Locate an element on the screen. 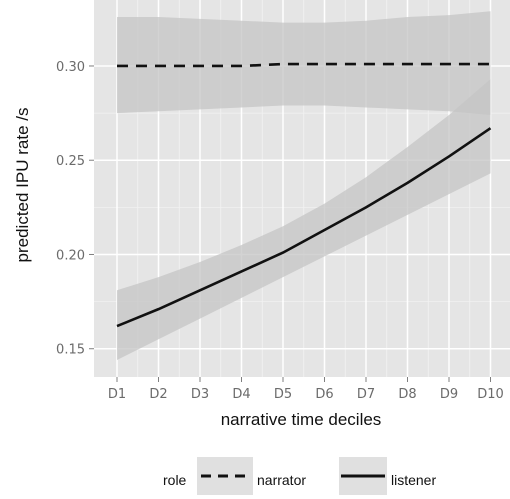 This screenshot has width=510, height=499. y-axis-title: predicted IPU rate /s is located at coordinates (22, 185).